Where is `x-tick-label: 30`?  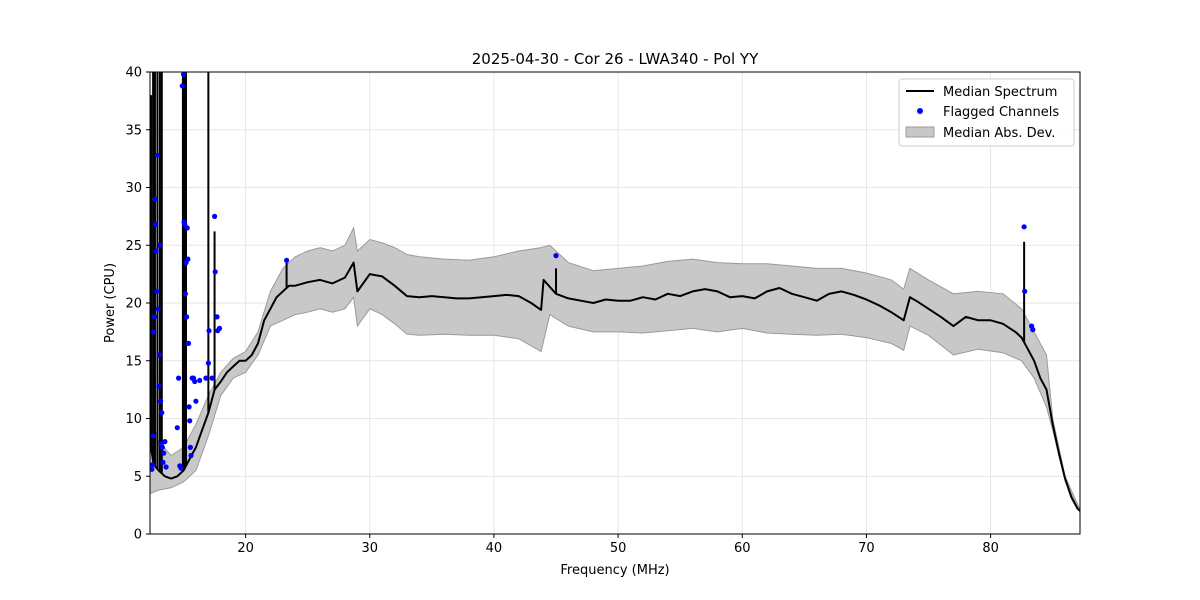 x-tick-label: 30 is located at coordinates (369, 548).